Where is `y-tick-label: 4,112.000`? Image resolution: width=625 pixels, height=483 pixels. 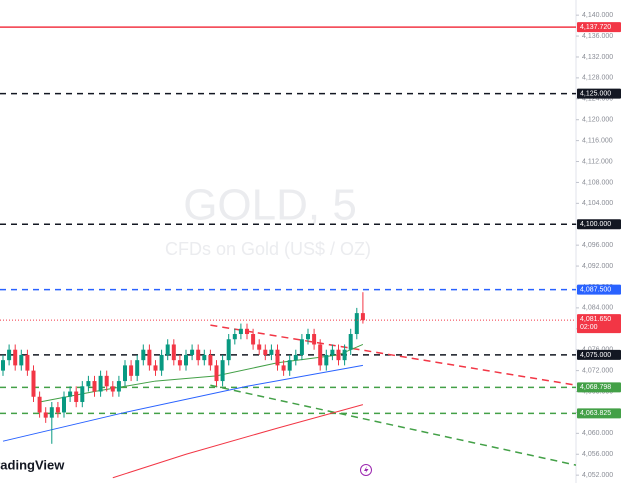 y-tick-label: 4,112.000 is located at coordinates (597, 161).